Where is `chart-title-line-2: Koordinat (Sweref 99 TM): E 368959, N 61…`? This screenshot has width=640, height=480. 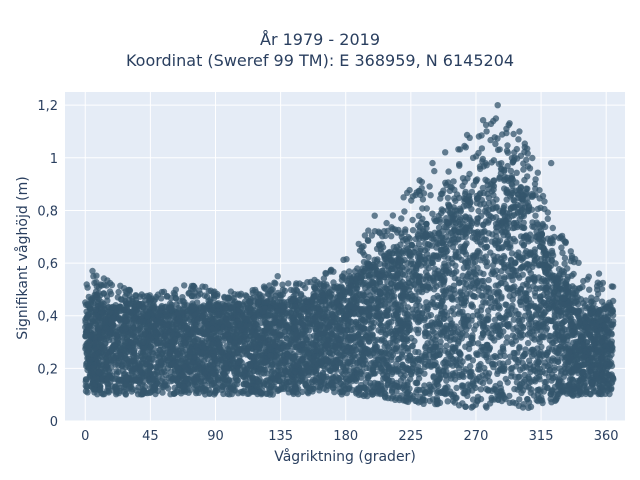
chart-title-line-2: Koordinat (Sweref 99 TM): E 368959, N 61… is located at coordinates (320, 60).